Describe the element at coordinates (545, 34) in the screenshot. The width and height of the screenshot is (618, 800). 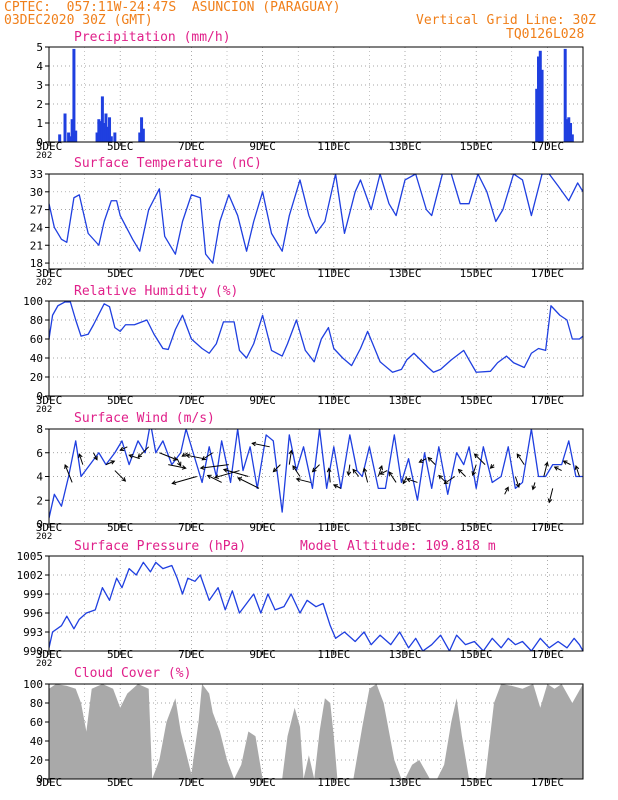
I see `header-model-code: TQ0126L028` at that location.